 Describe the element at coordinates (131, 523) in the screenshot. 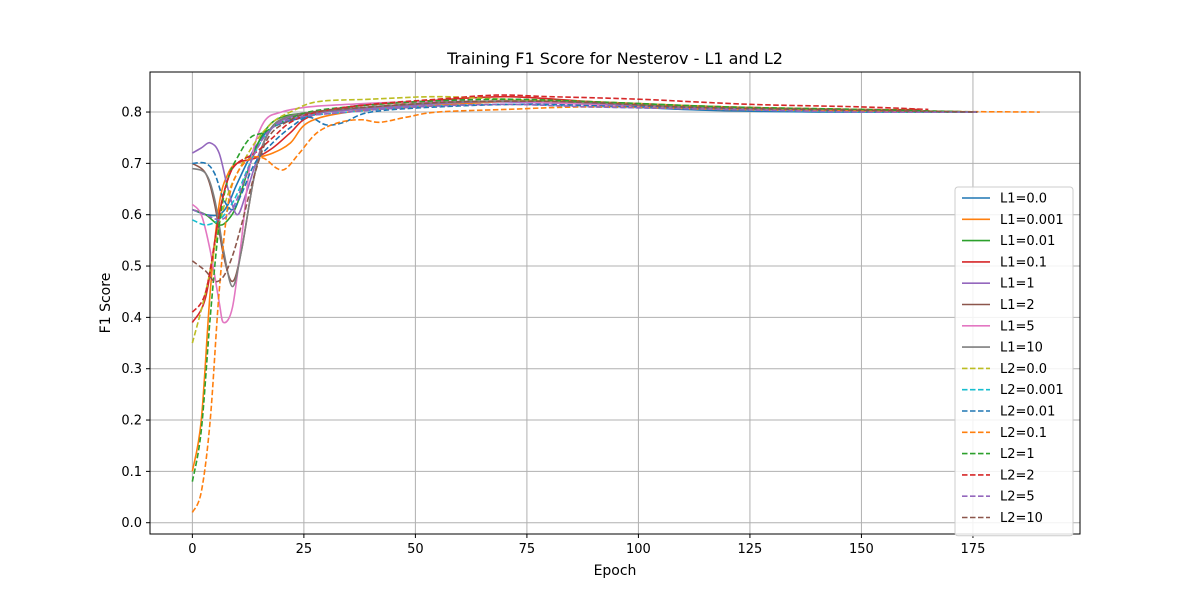

I see `y-tick-label: 0.0` at that location.